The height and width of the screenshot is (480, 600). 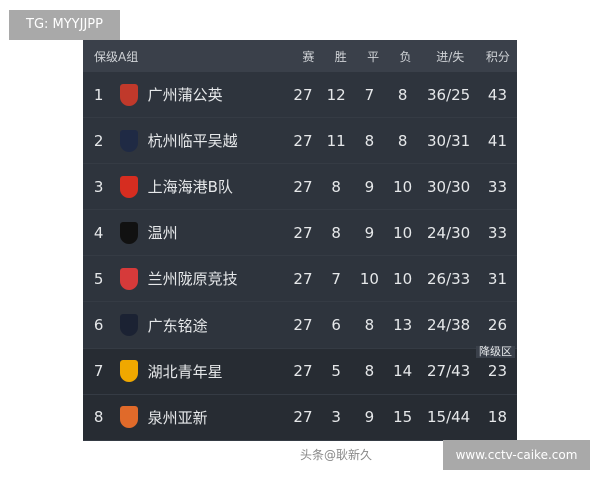 I want to click on goals-for-against: 24/38, so click(x=448, y=325).